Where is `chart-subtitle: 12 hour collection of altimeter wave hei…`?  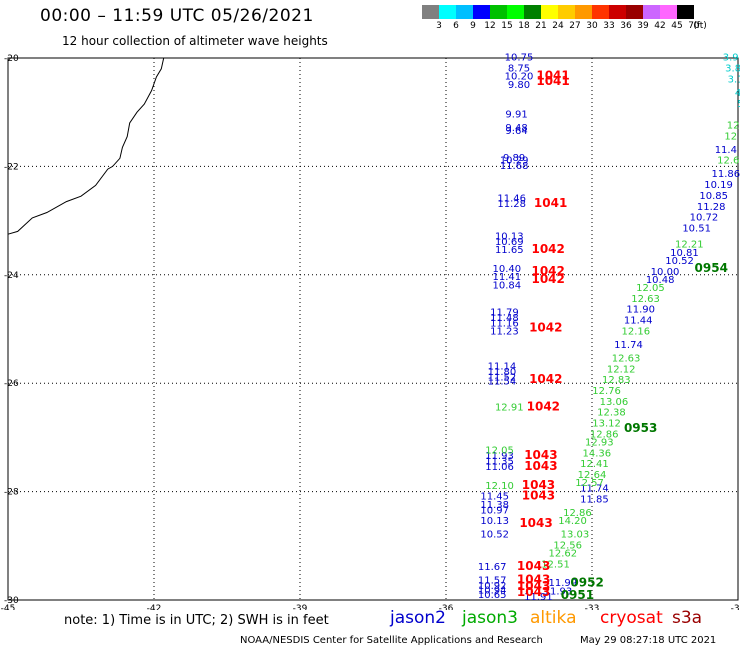 chart-subtitle: 12 hour collection of altimeter wave hei… is located at coordinates (195, 41).